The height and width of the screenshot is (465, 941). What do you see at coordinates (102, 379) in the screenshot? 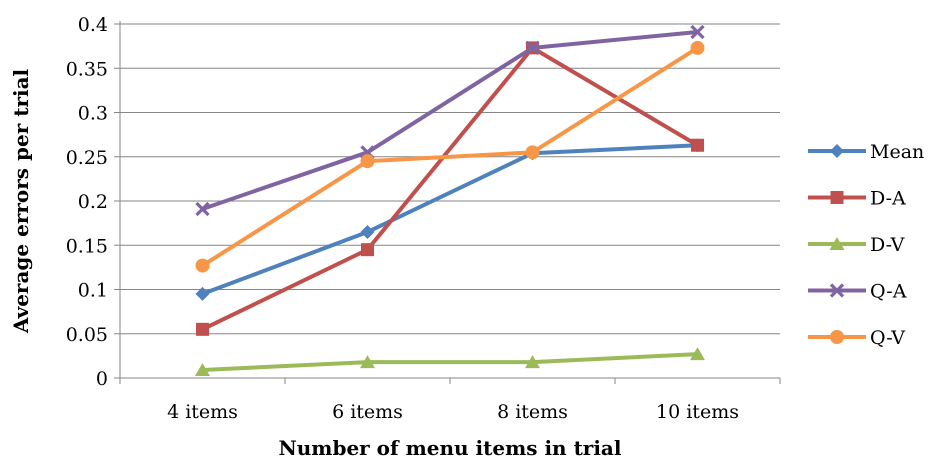
I see `y-tick-label: 0` at bounding box center [102, 379].